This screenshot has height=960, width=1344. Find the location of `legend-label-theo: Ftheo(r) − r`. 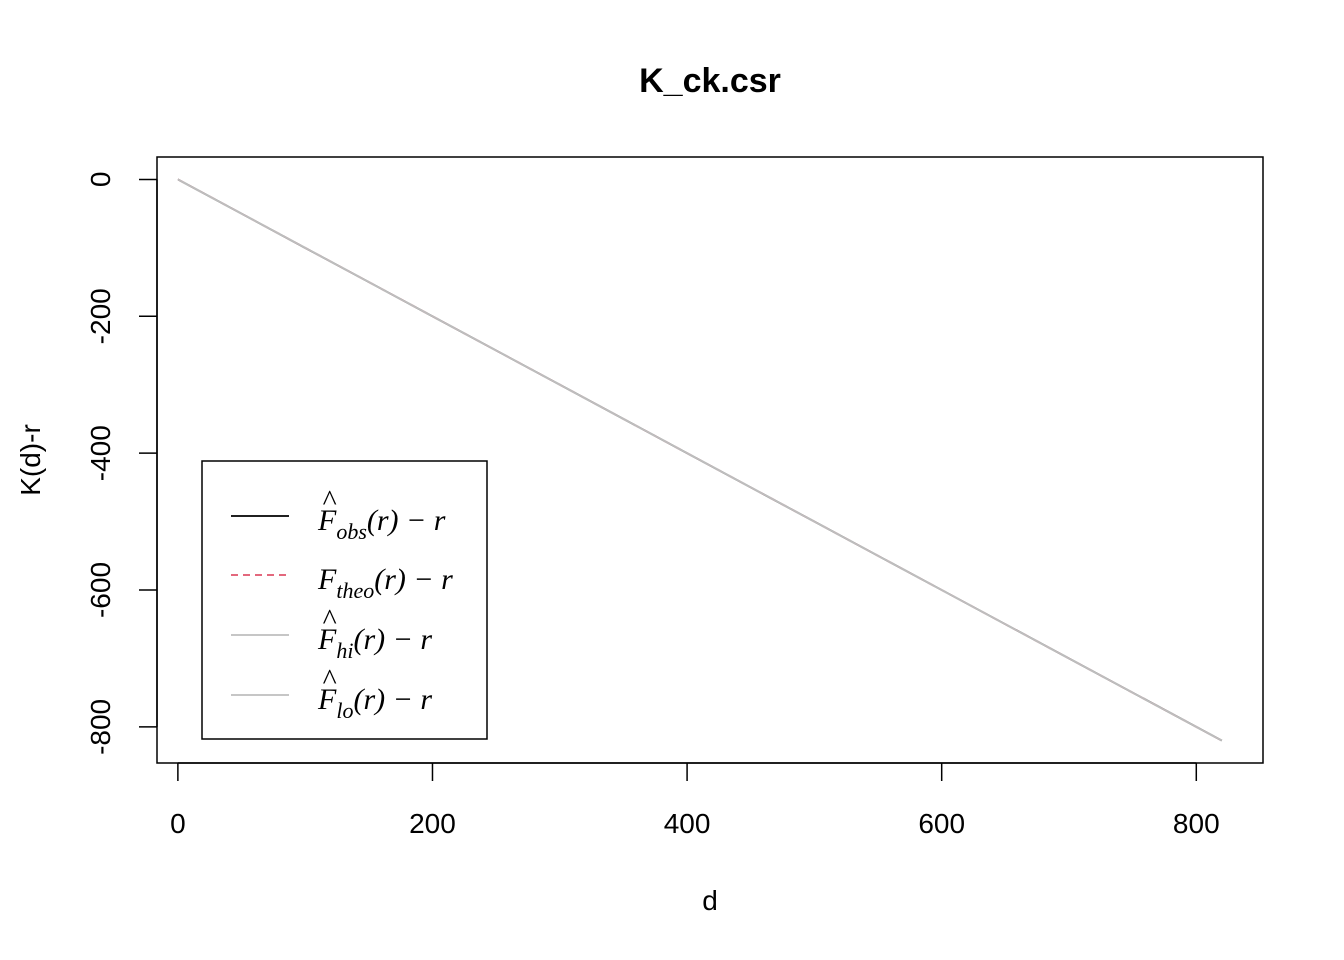

legend-label-theo: Ftheo(r) − r is located at coordinates (385, 583).